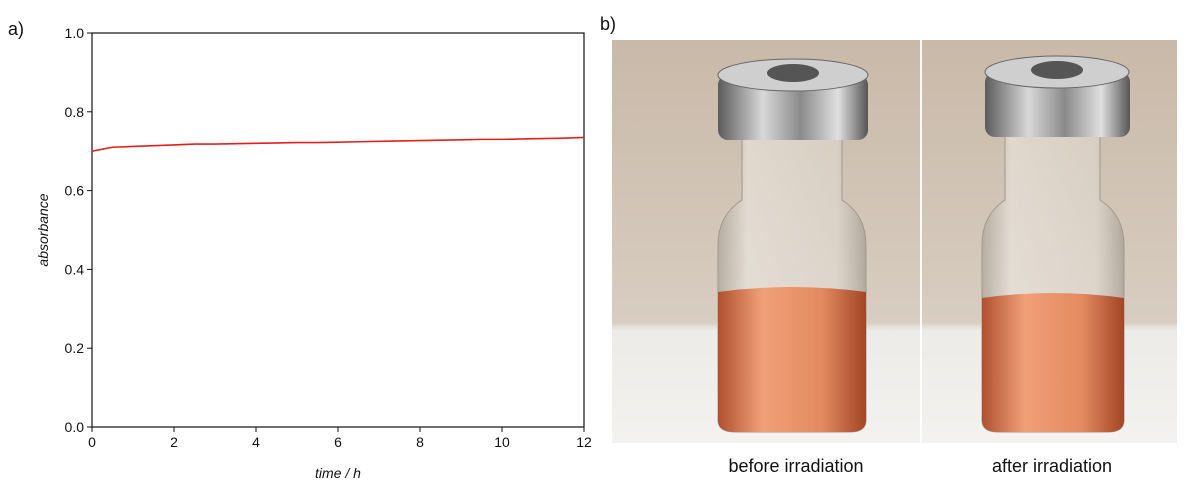  Describe the element at coordinates (420, 442) in the screenshot. I see `x-tick-label: 8` at that location.